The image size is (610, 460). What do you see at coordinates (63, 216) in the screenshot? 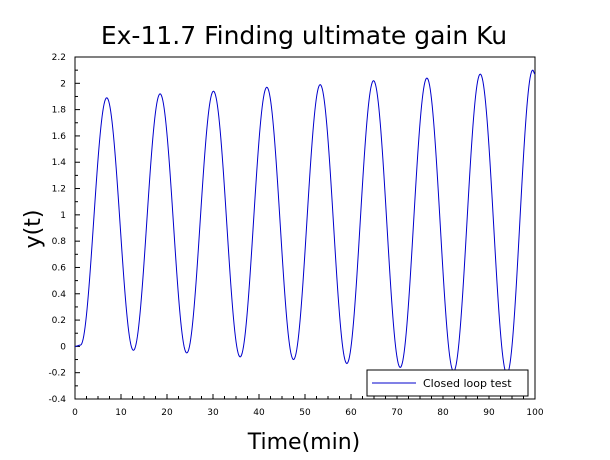
I see `y-tick-label: 1` at bounding box center [63, 216].